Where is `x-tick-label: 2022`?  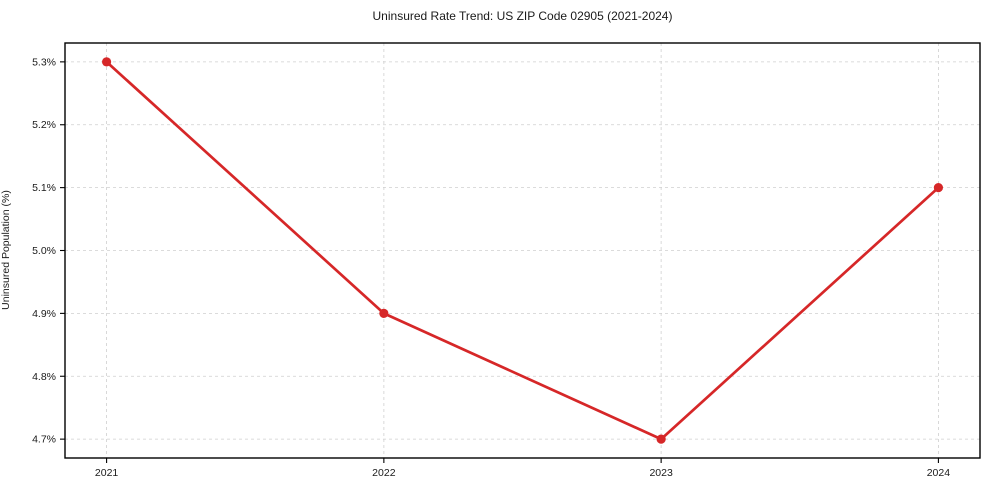
x-tick-label: 2022 is located at coordinates (384, 473).